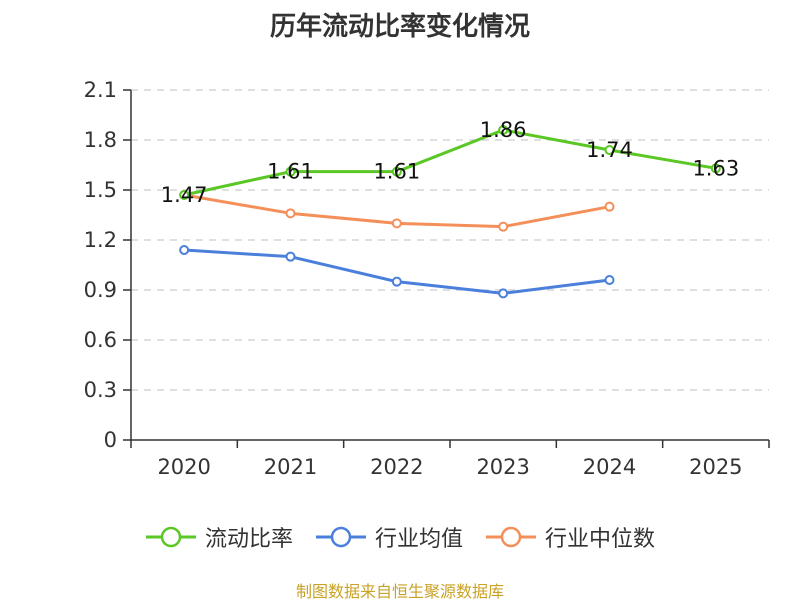 The height and width of the screenshot is (602, 800). I want to click on y-tick-label: 0.9, so click(100, 290).